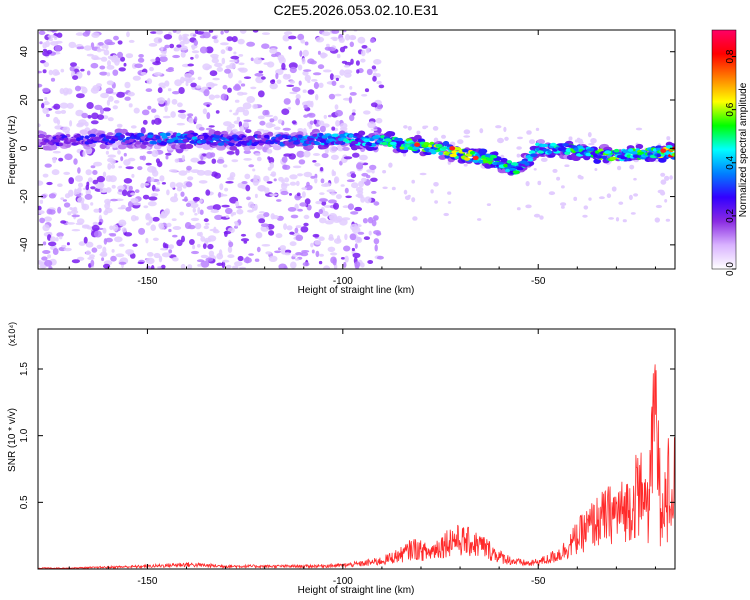  Describe the element at coordinates (24, 100) in the screenshot. I see `y-tick-label: 20` at that location.